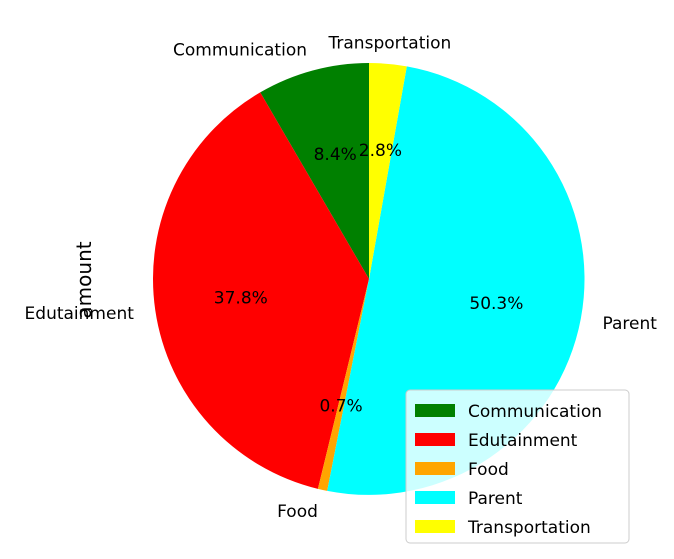 The height and width of the screenshot is (559, 674). I want to click on percent-label-parent: 50.3%, so click(496, 304).